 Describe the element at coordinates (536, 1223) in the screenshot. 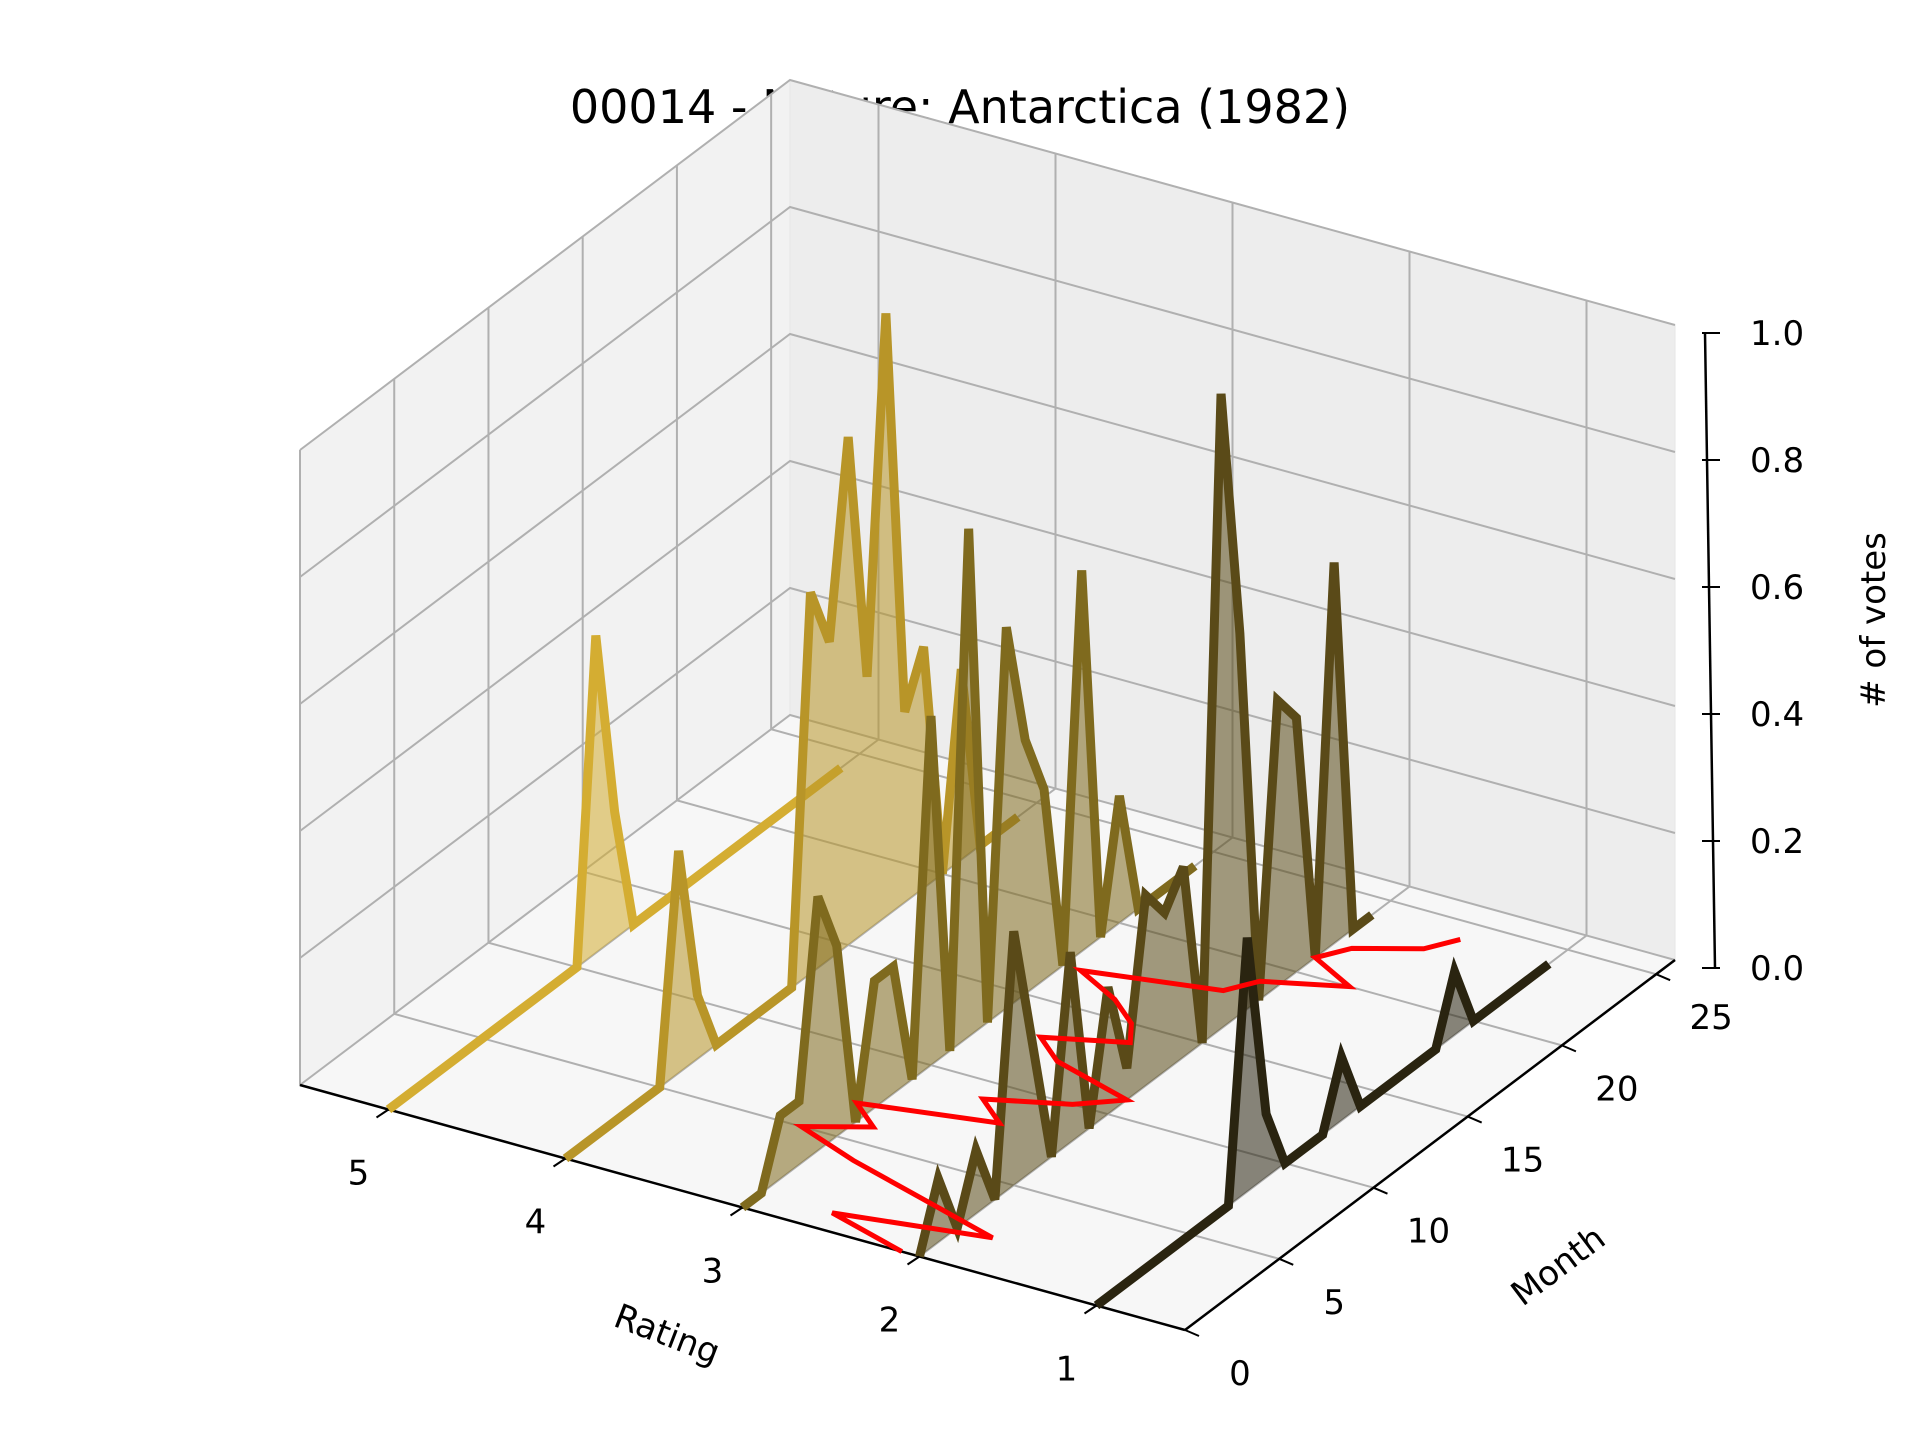

I see `rating-tick-label: 4` at that location.